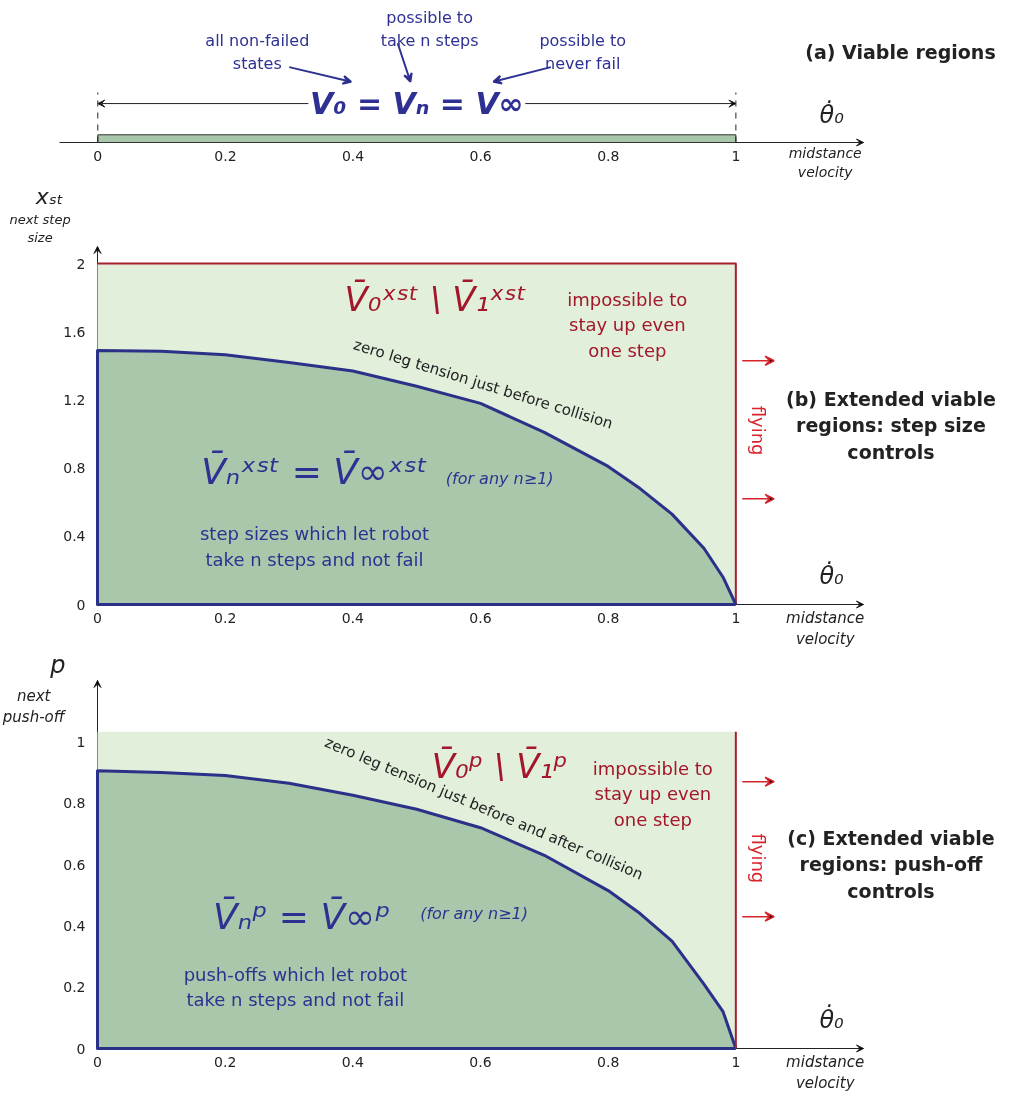 This screenshot has width=1011, height=1102. Describe the element at coordinates (81, 741) in the screenshot. I see `y-tick-label: 1` at that location.